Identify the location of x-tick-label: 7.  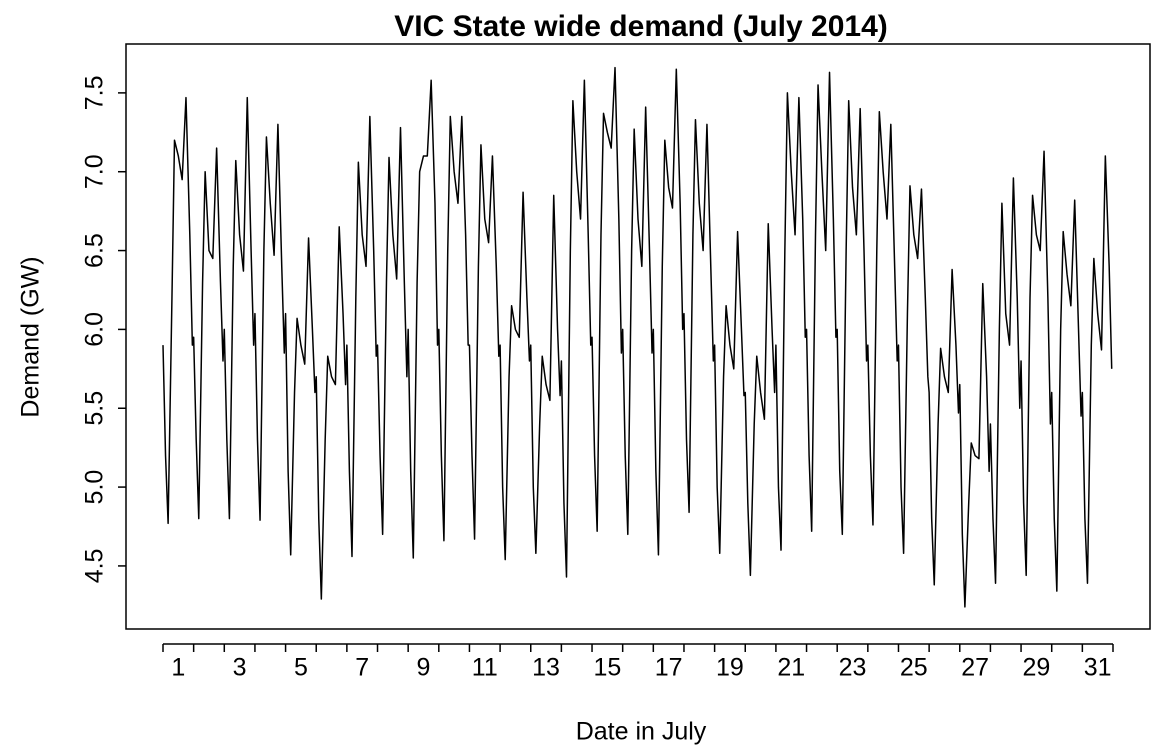
(362, 668).